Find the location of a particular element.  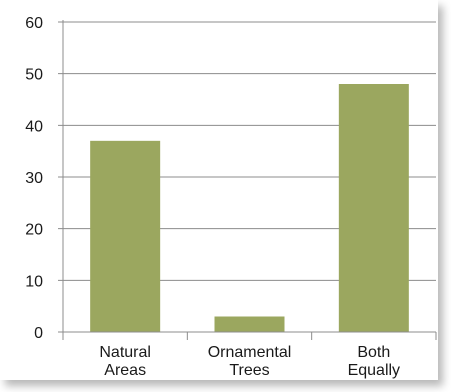

bar-ornamental-trees is located at coordinates (249, 324).